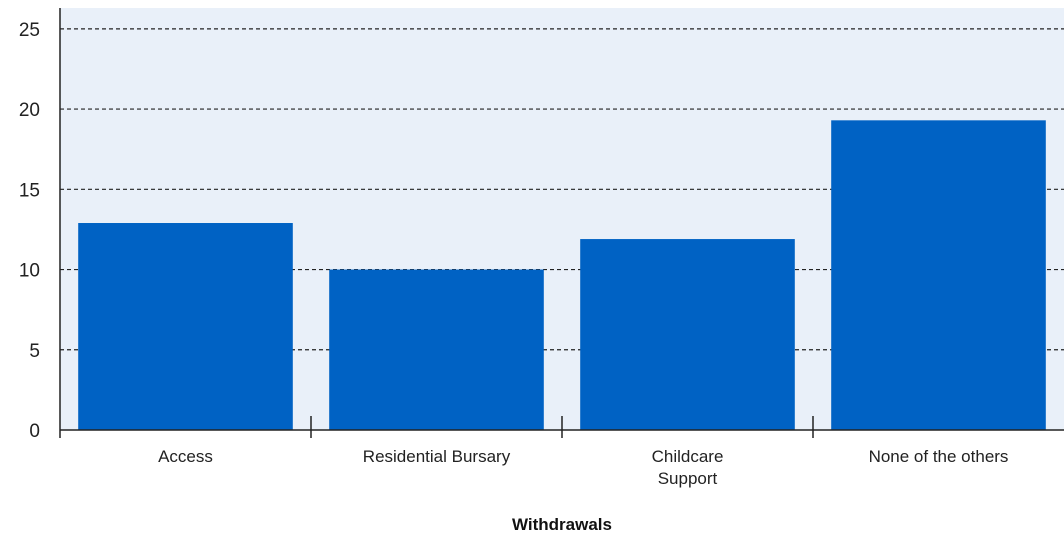 The height and width of the screenshot is (535, 1064). I want to click on y-tick-label: 5, so click(34, 351).